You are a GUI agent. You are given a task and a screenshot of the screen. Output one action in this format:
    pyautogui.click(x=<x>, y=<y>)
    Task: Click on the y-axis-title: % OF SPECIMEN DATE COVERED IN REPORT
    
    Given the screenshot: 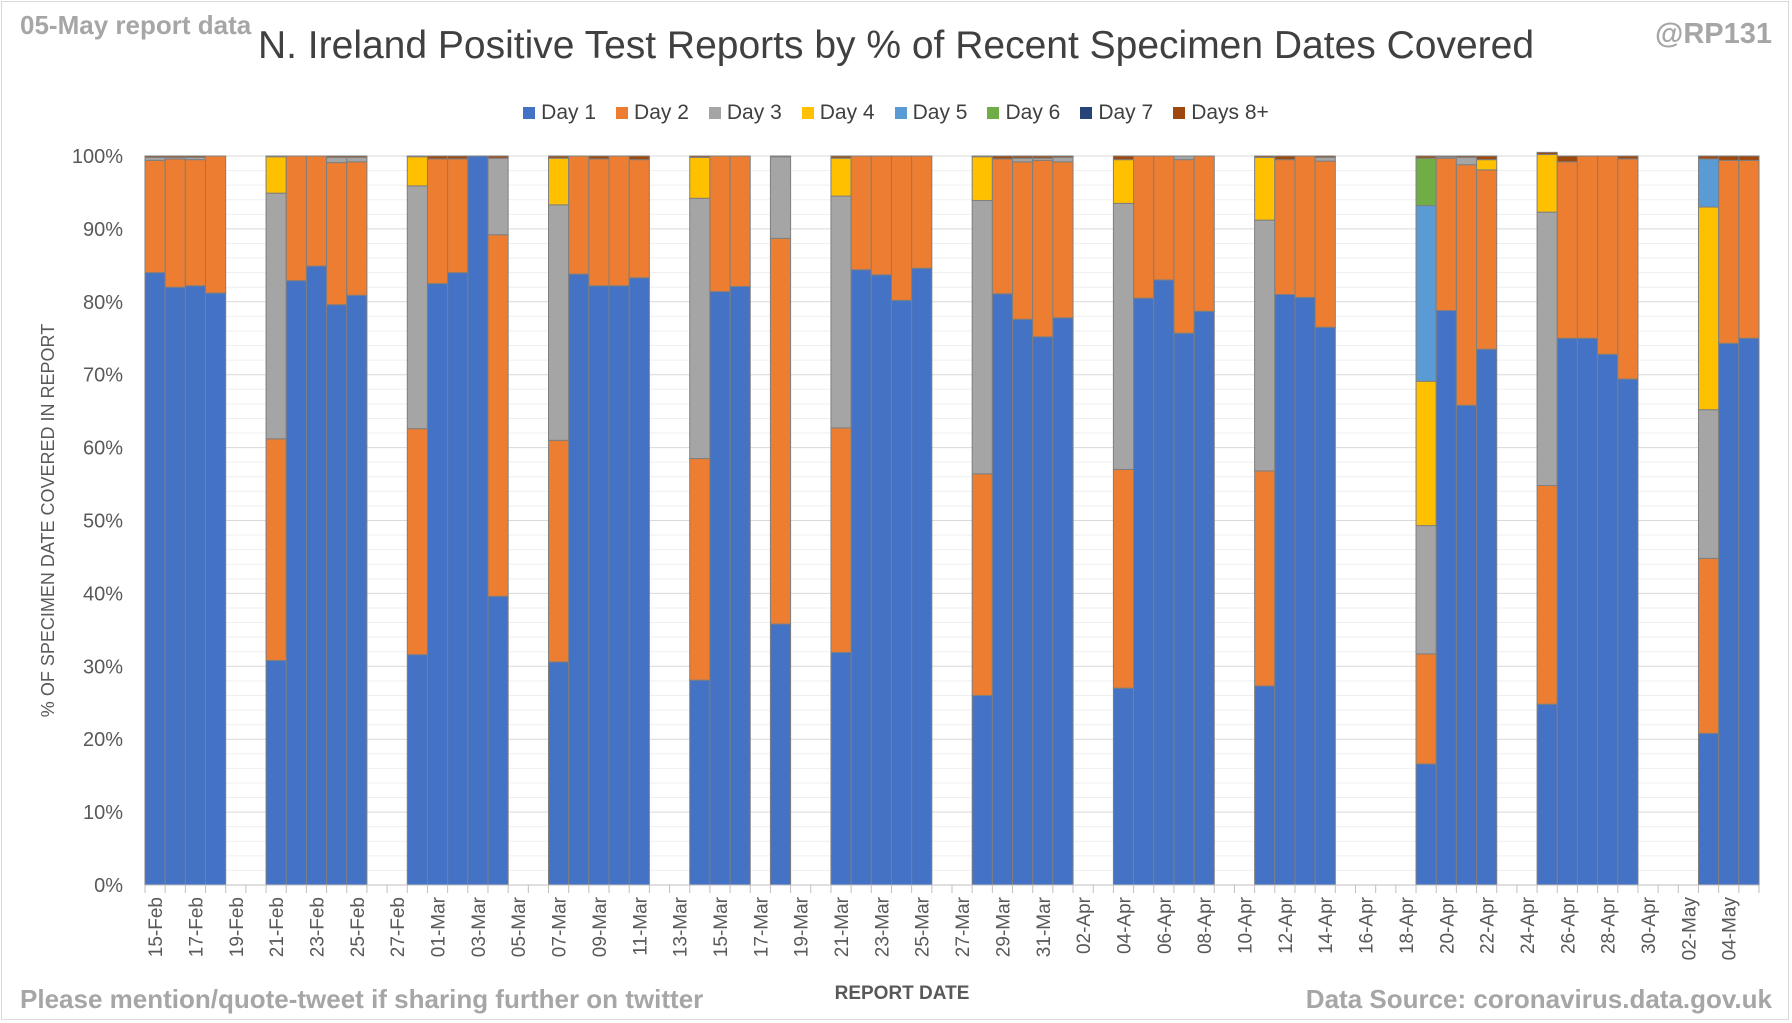 What is the action you would take?
    pyautogui.click(x=48, y=520)
    